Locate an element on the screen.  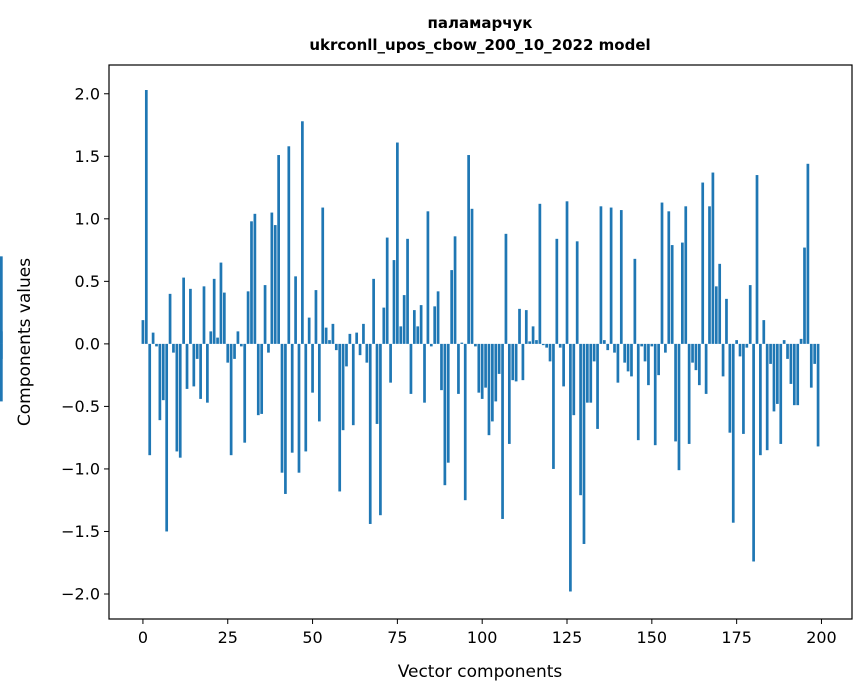
x-tick-label: 100 is located at coordinates (482, 637).